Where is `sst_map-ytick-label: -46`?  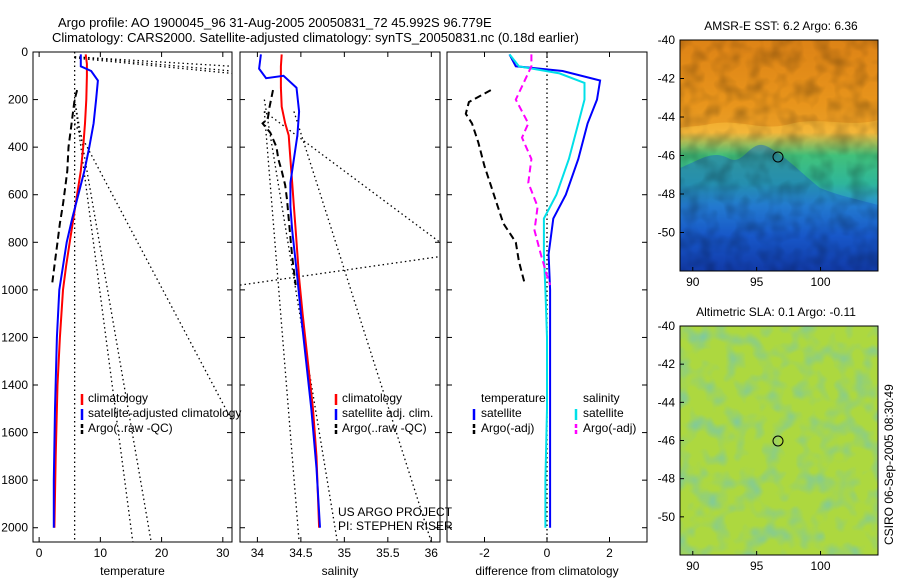 sst_map-ytick-label: -46 is located at coordinates (667, 156).